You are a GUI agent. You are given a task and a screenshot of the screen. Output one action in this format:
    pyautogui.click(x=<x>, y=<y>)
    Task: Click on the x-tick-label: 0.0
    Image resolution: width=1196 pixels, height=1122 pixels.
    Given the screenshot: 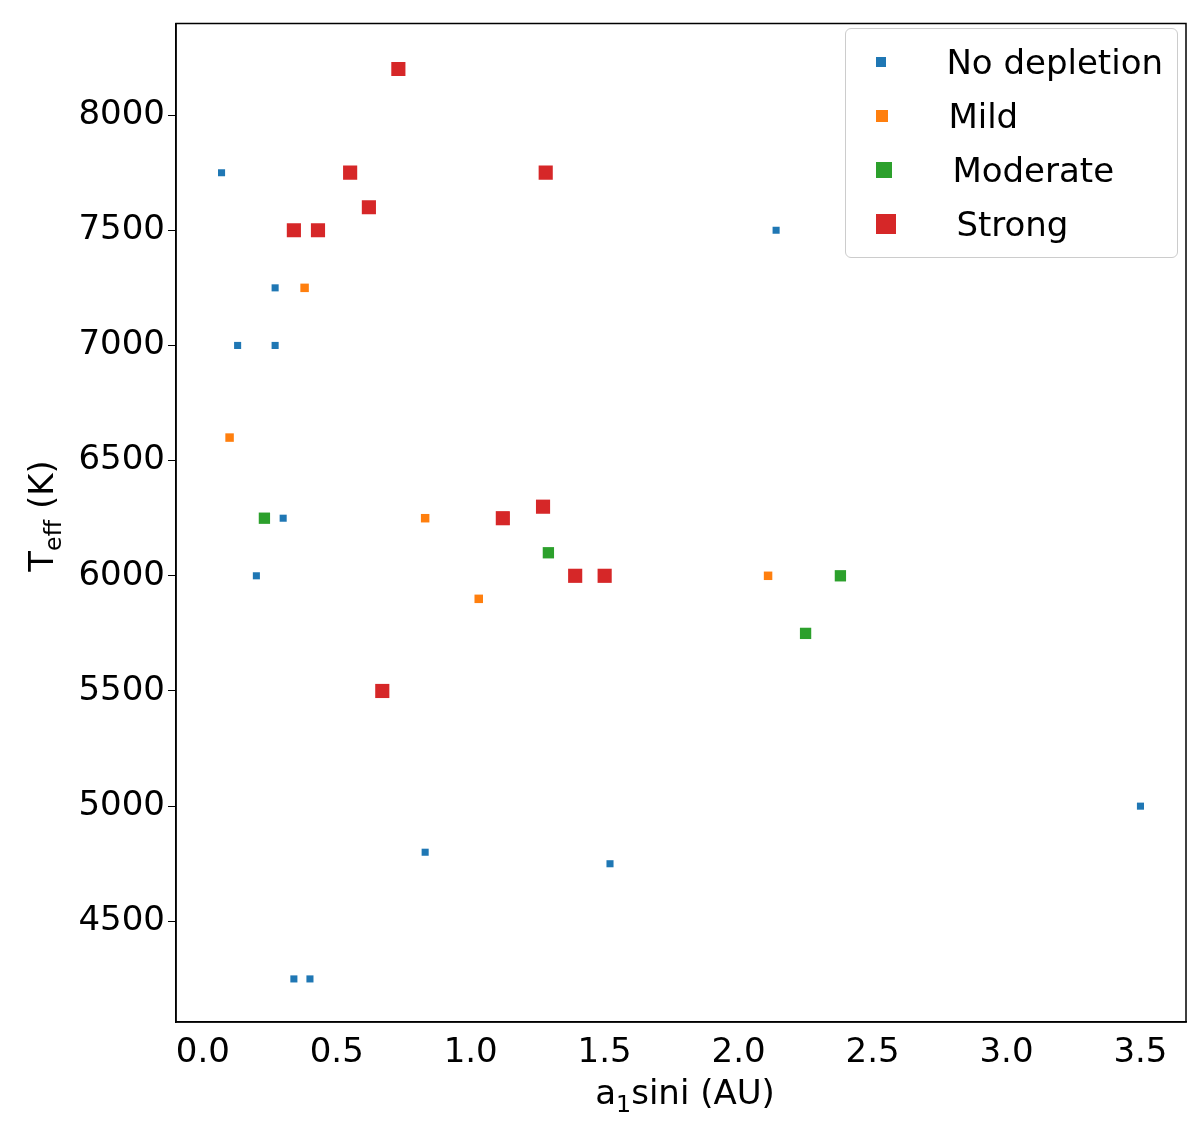 What is the action you would take?
    pyautogui.click(x=202, y=1050)
    